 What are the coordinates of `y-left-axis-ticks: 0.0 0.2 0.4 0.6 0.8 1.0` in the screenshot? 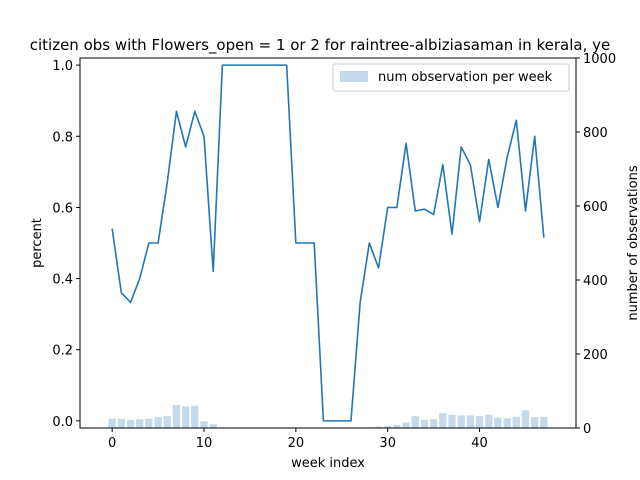 It's located at (66, 244).